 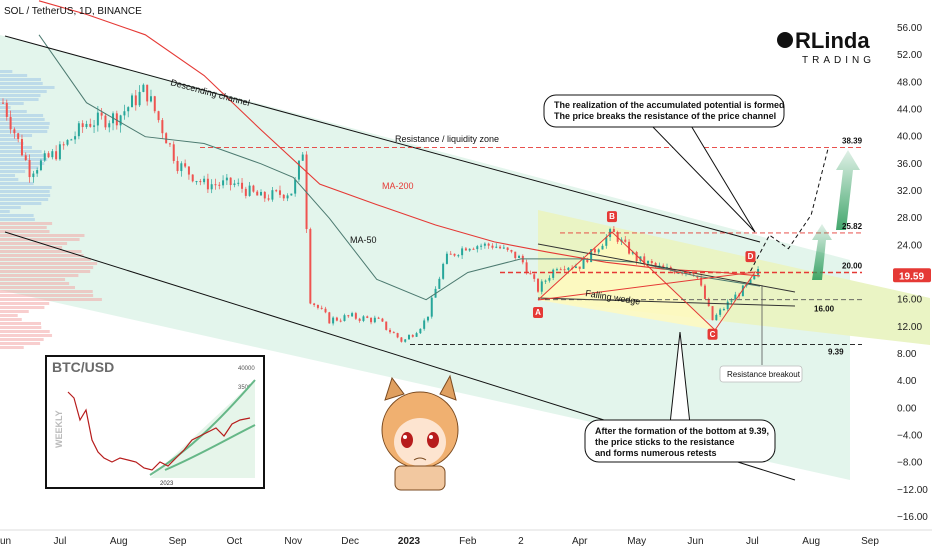 What do you see at coordinates (909, 164) in the screenshot?
I see `y-tick-label: 36.00` at bounding box center [909, 164].